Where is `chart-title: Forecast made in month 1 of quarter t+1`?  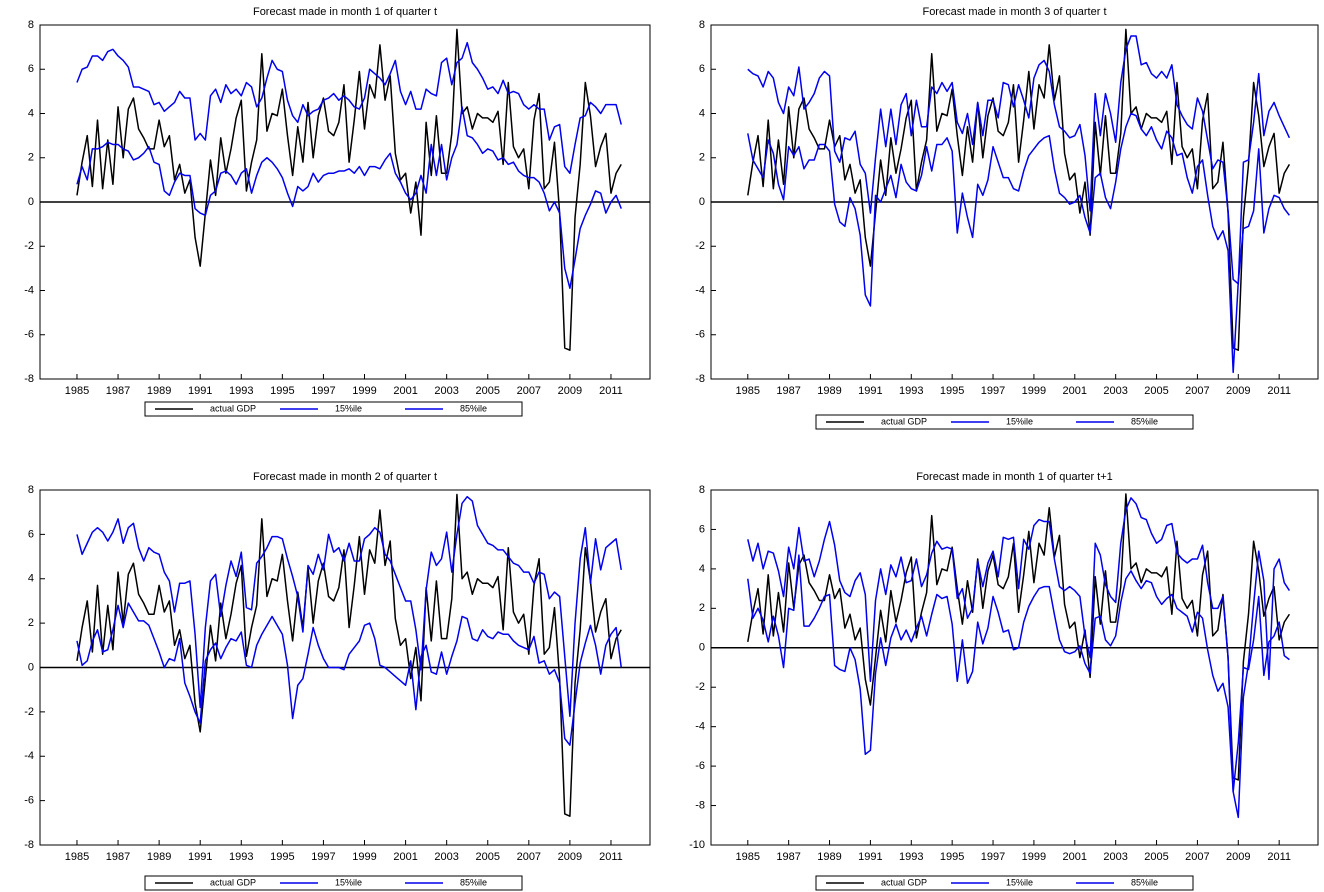
chart-title: Forecast made in month 1 of quarter t+1 is located at coordinates (1014, 477).